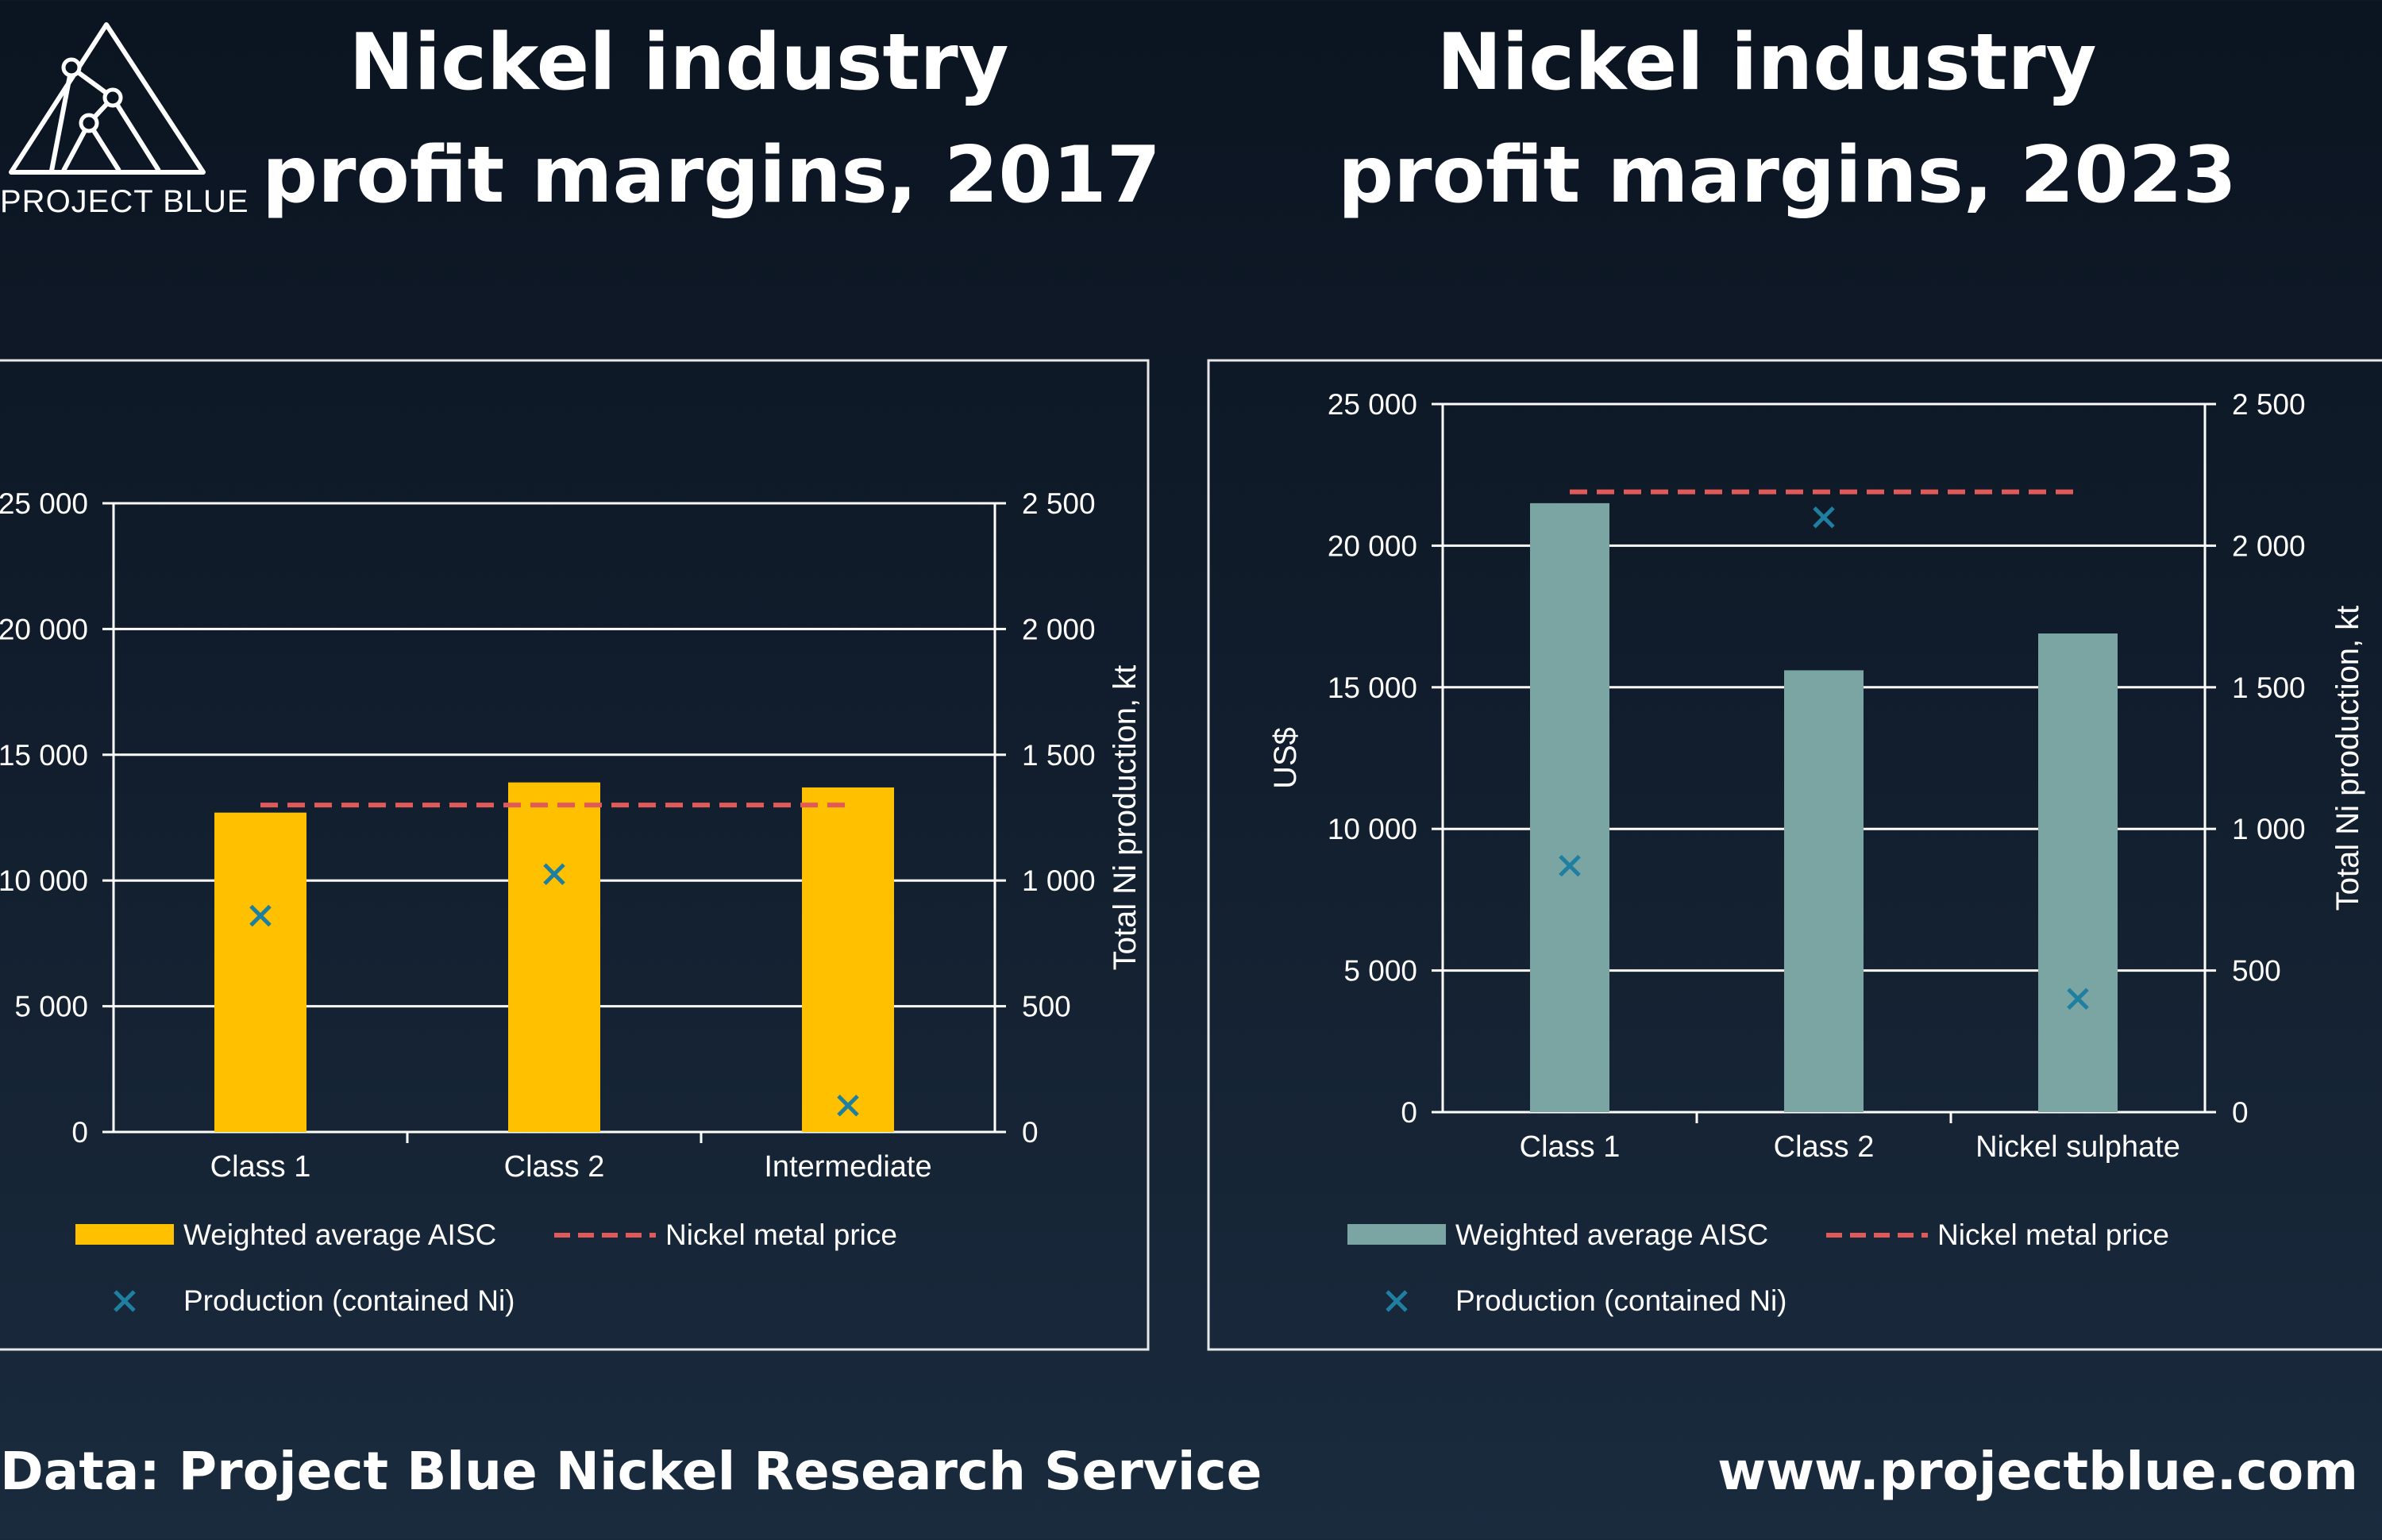 The height and width of the screenshot is (1540, 2382). I want to click on chart-0-legend-production-label: Production (contained Ni), so click(349, 1300).